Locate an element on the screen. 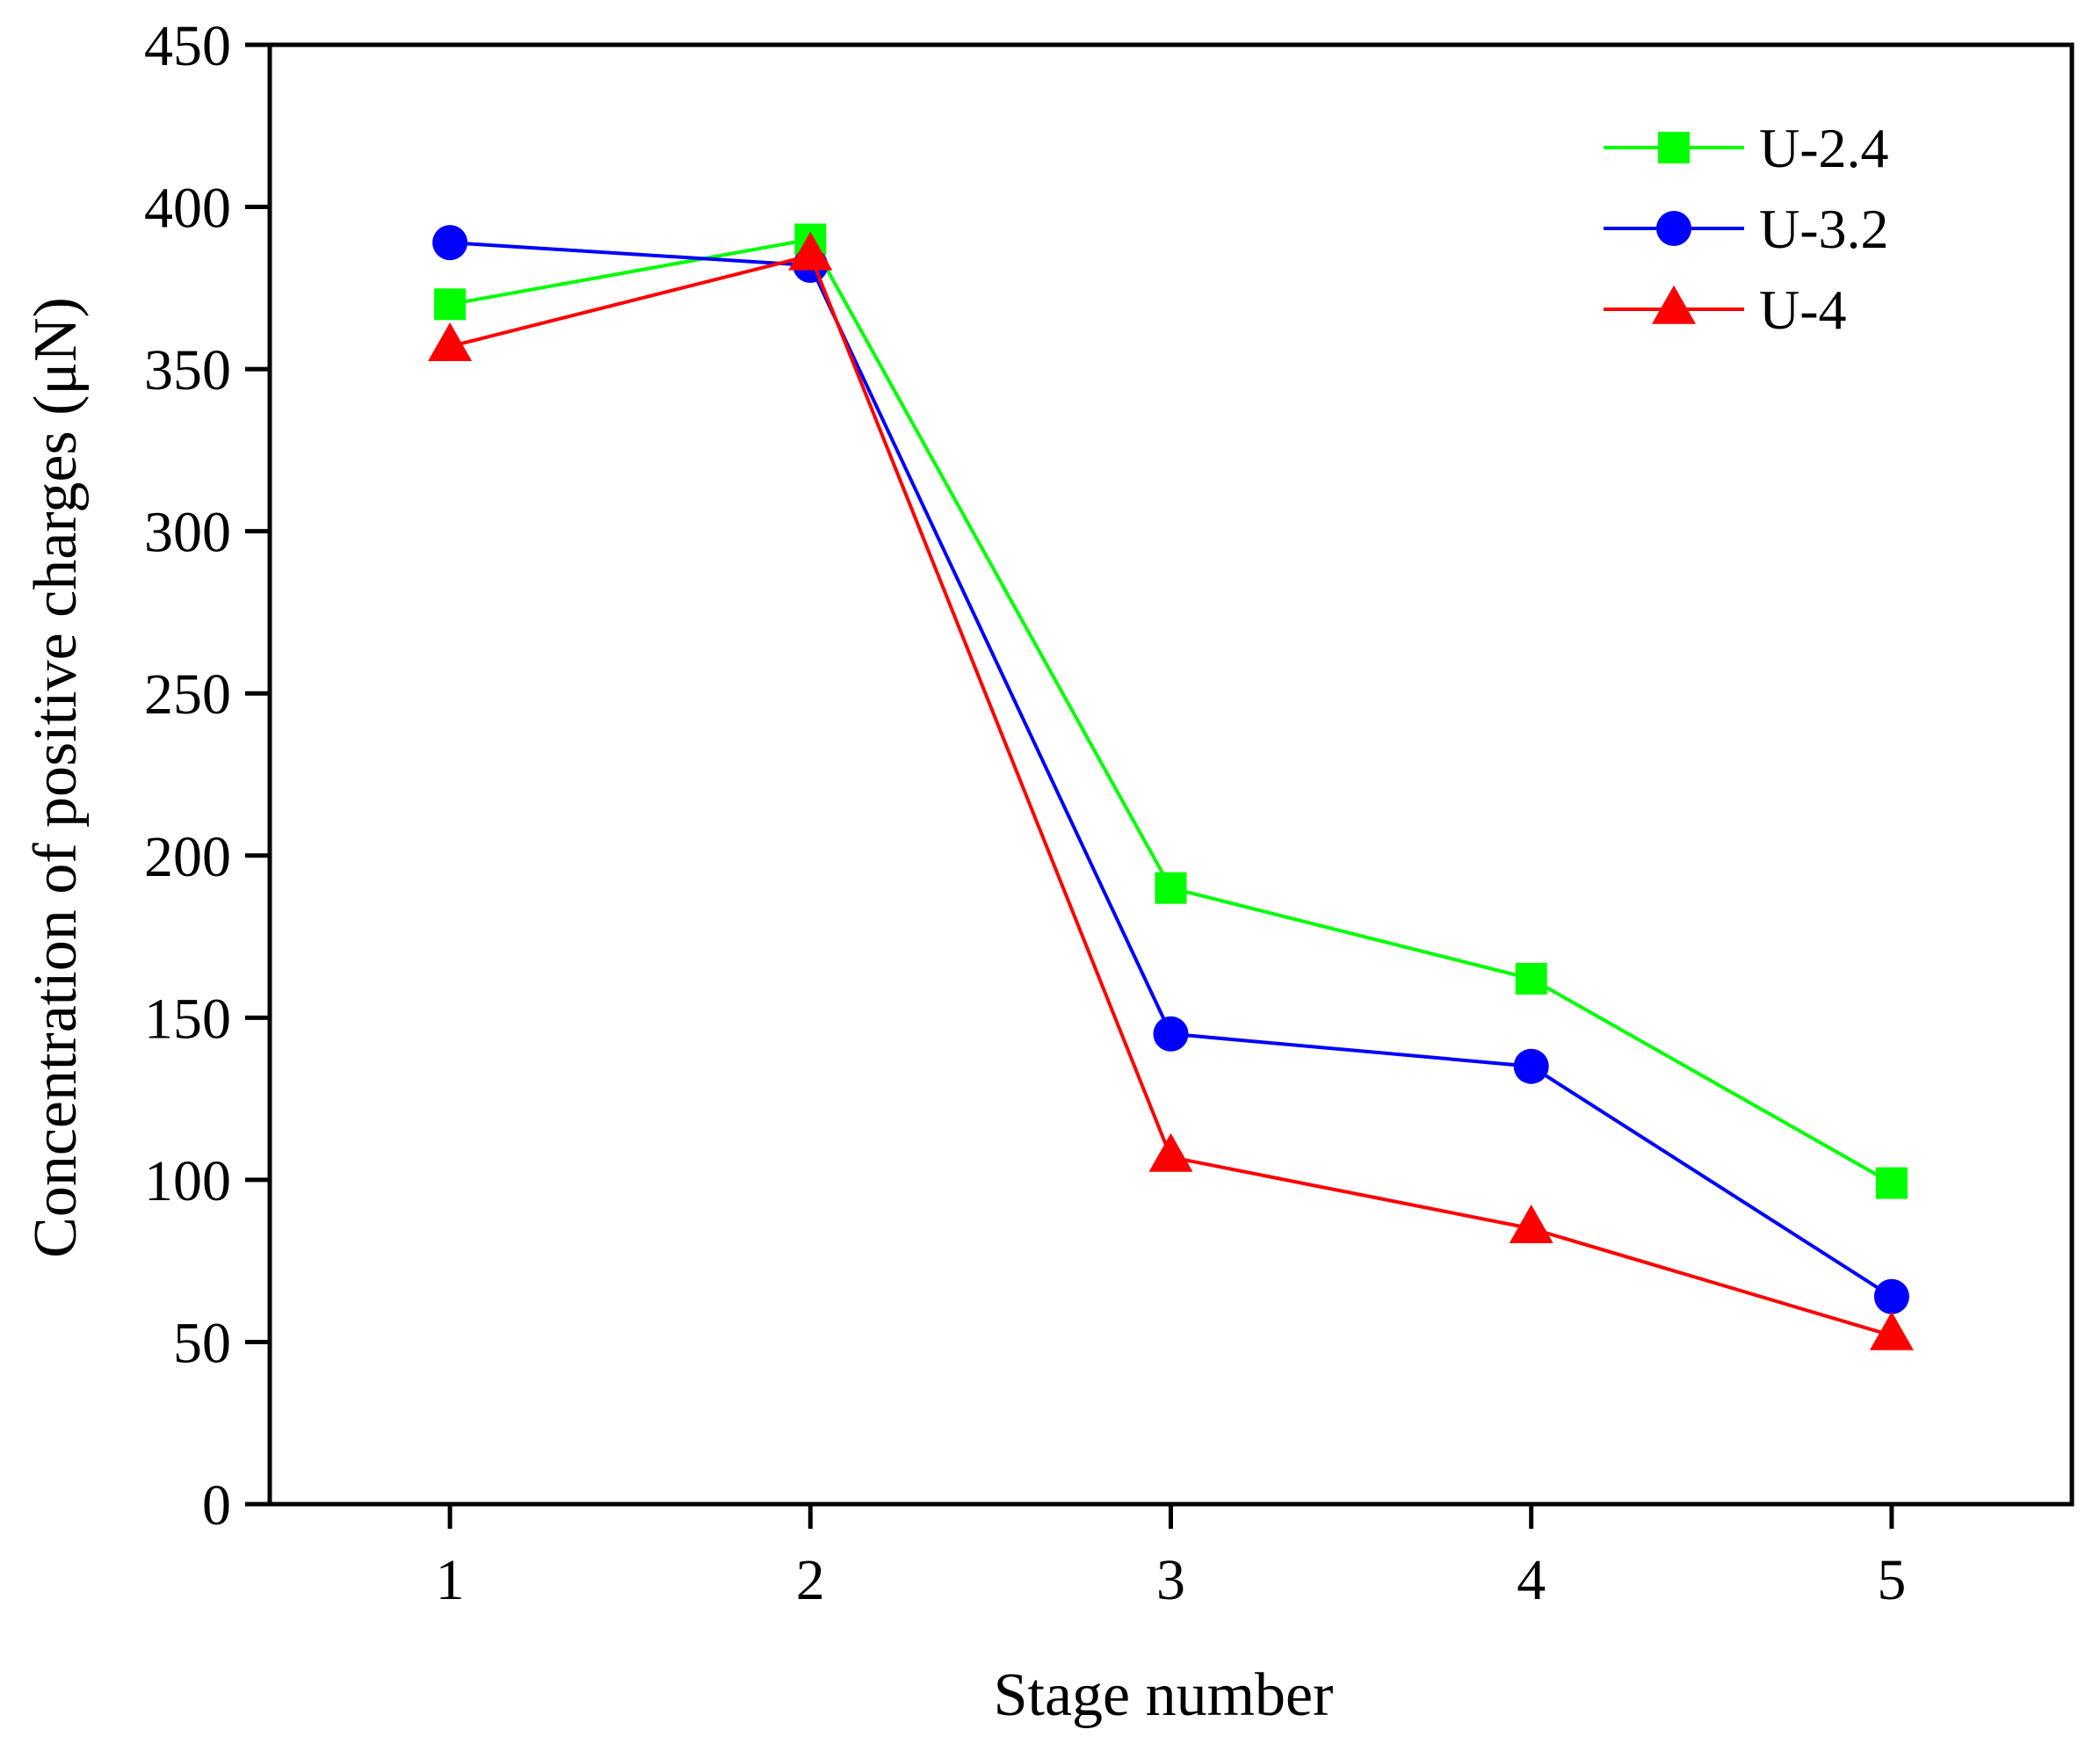 This screenshot has width=2100, height=1744. legend-item: U-2.4 is located at coordinates (1746, 148).